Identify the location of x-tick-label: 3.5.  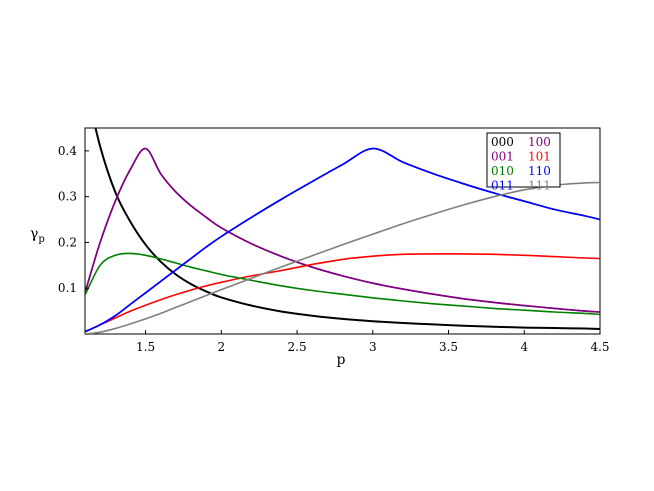
(448, 347).